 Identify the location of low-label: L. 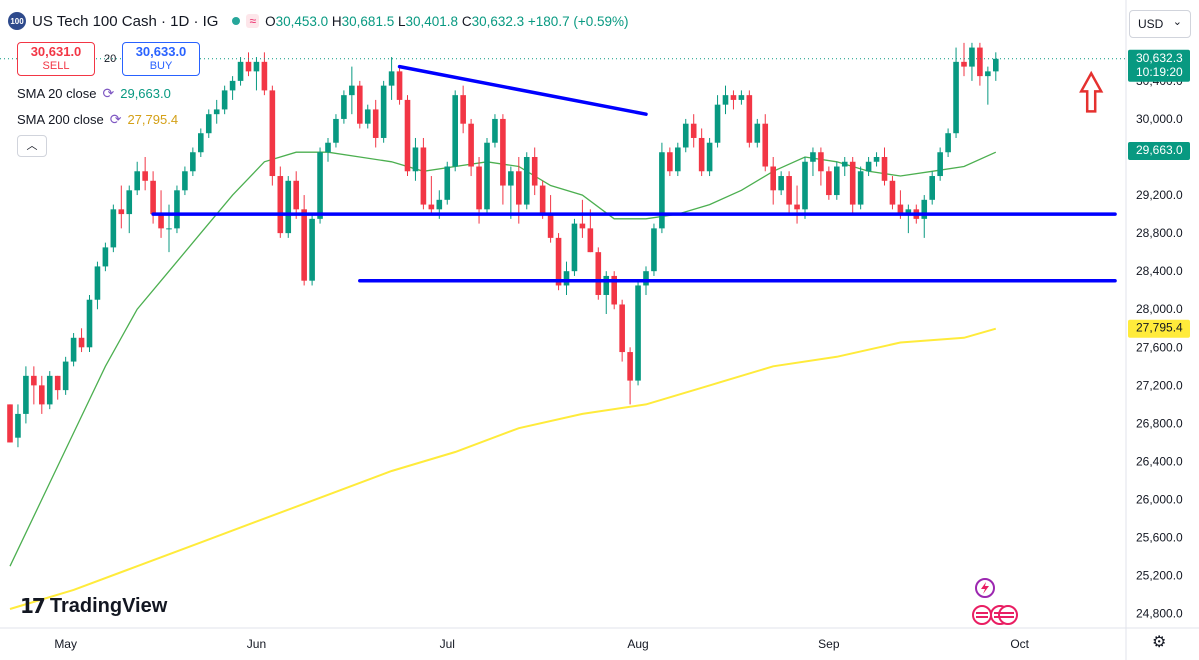
(401, 21).